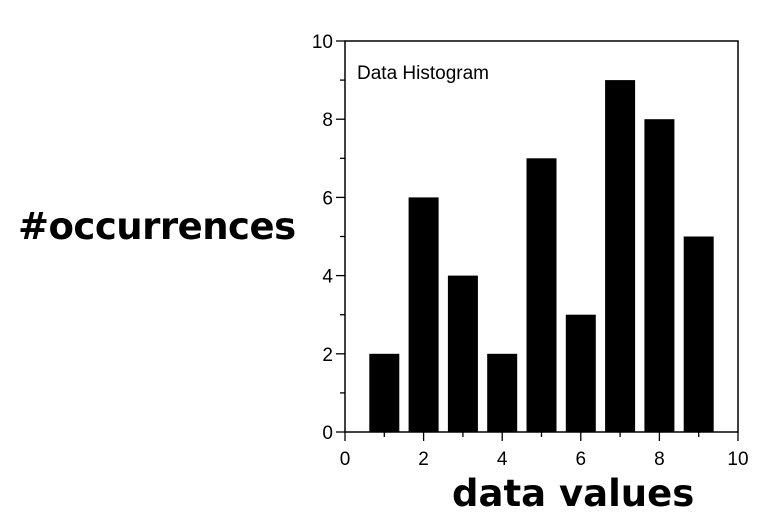  What do you see at coordinates (423, 459) in the screenshot?
I see `x-tick-label: 2` at bounding box center [423, 459].